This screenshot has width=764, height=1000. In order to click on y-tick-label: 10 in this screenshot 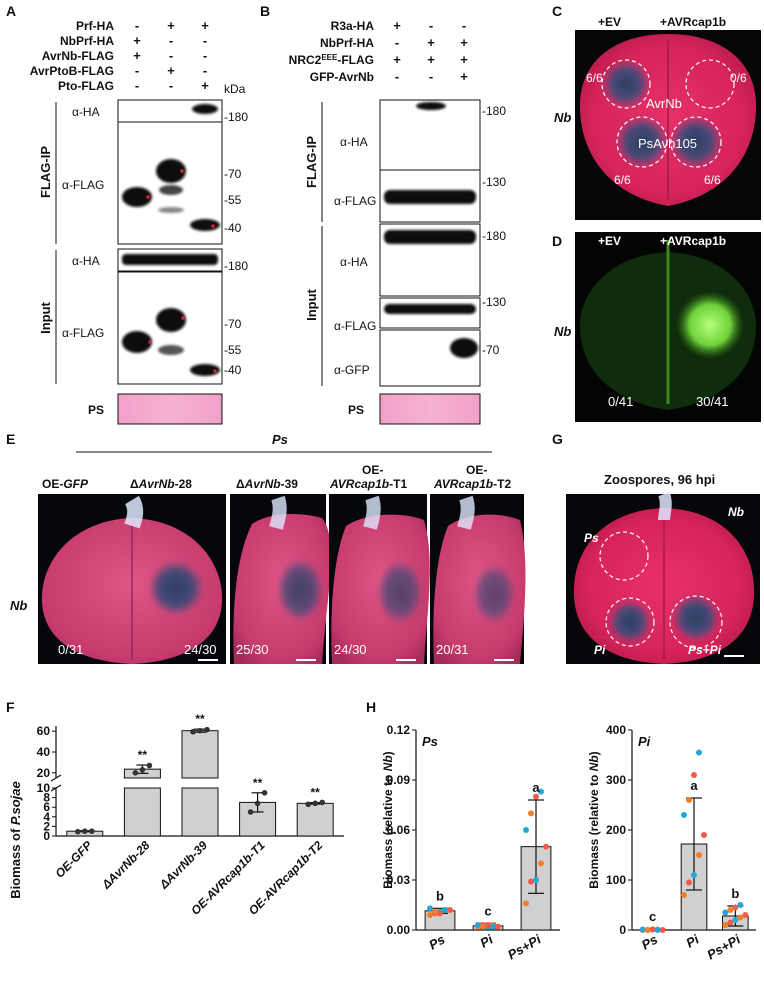, I will do `click(44, 788)`.